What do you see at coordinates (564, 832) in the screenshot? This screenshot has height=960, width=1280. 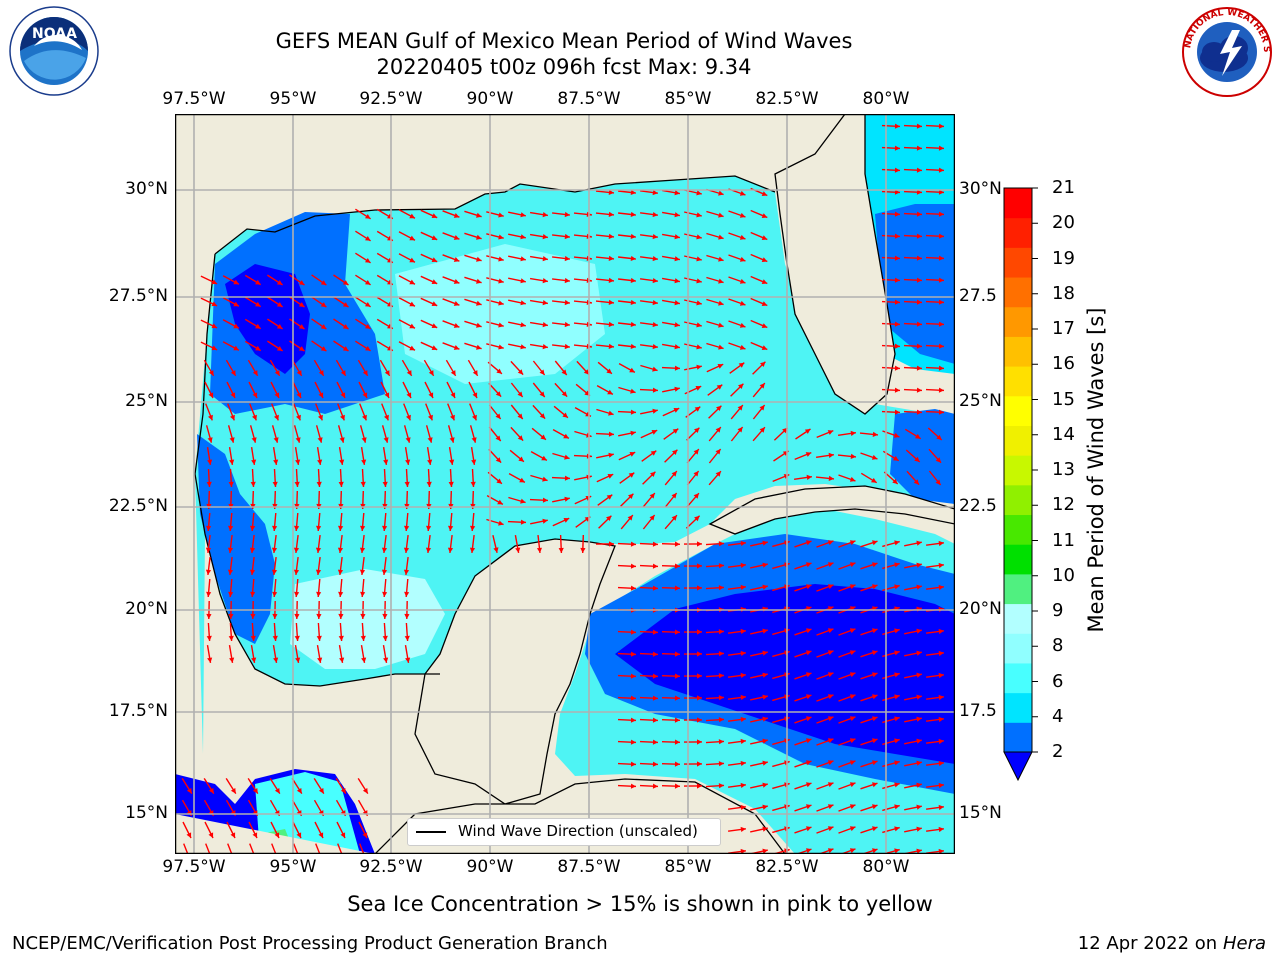 I see `arrow-legend: Wind Wave Direction (unscaled)` at bounding box center [564, 832].